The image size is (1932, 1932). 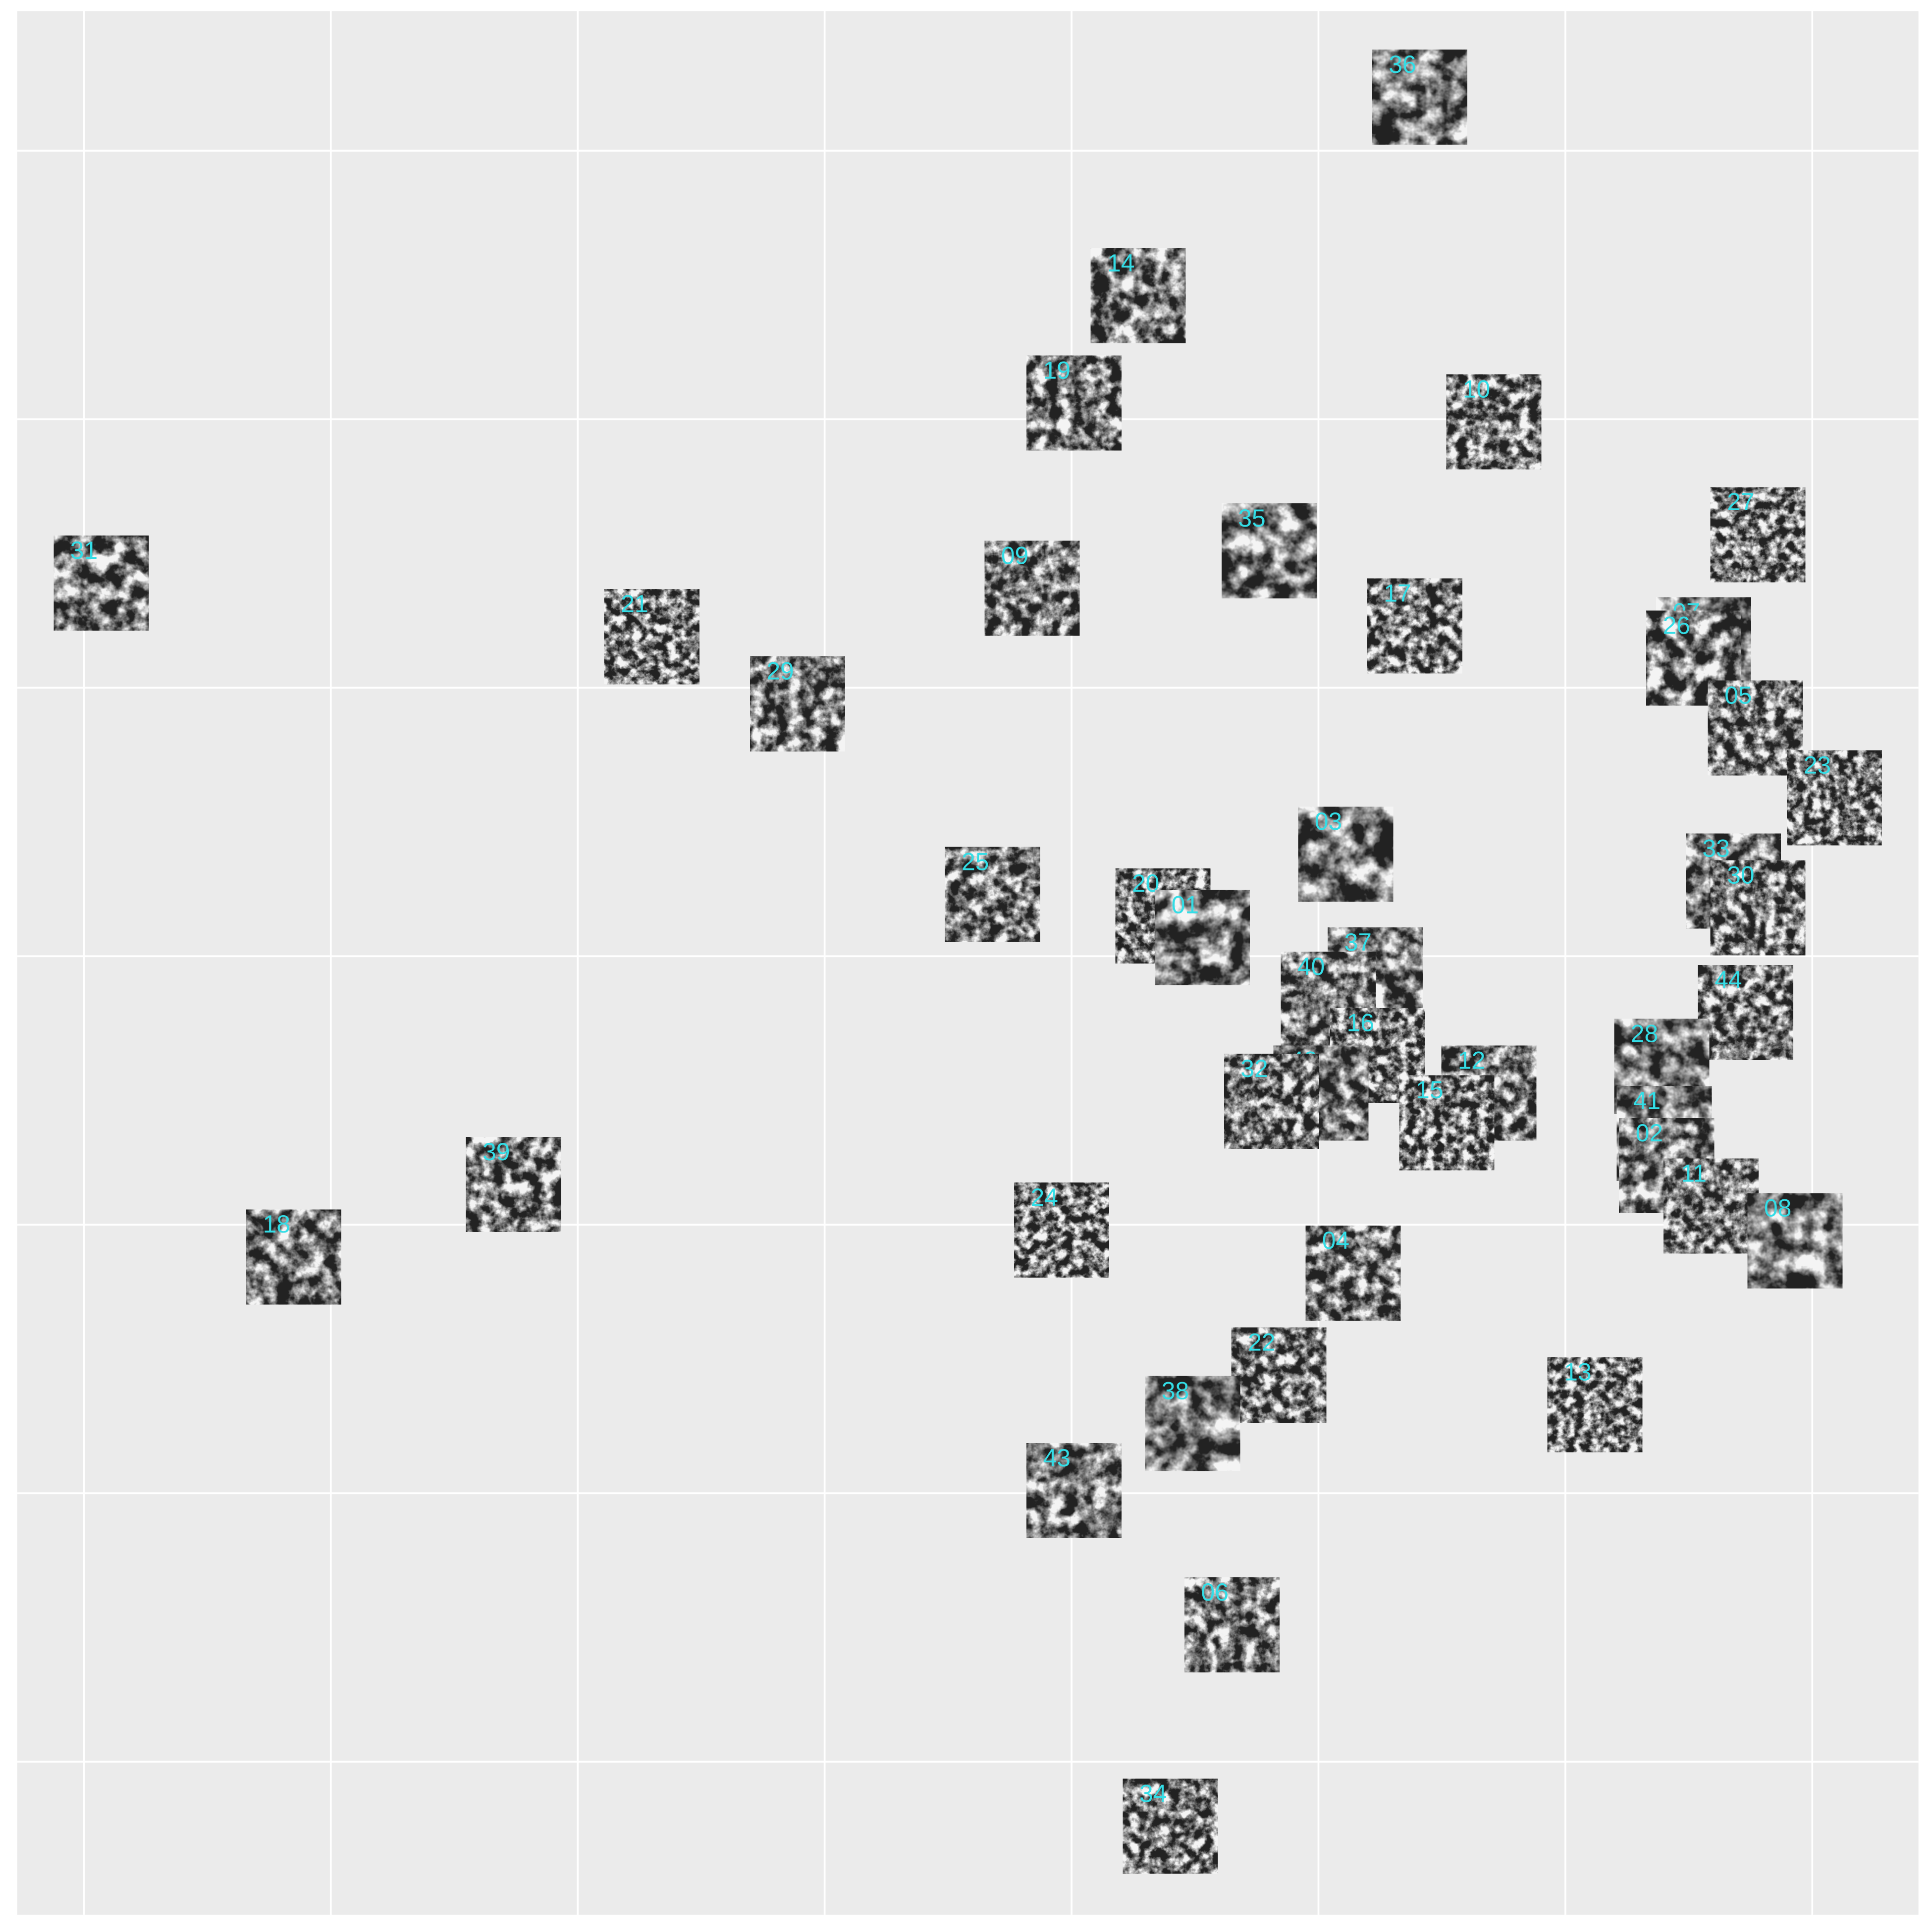 What do you see at coordinates (1329, 821) in the screenshot?
I see `point-label: 03` at bounding box center [1329, 821].